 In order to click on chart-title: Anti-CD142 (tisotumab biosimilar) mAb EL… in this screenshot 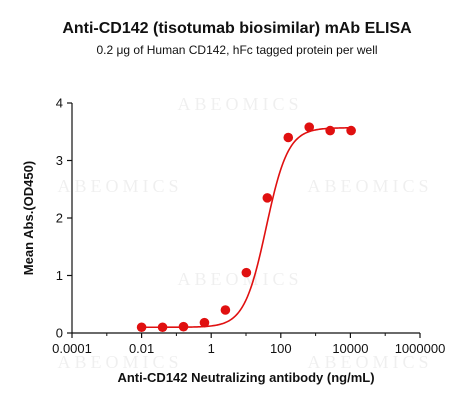, I will do `click(237, 28)`.